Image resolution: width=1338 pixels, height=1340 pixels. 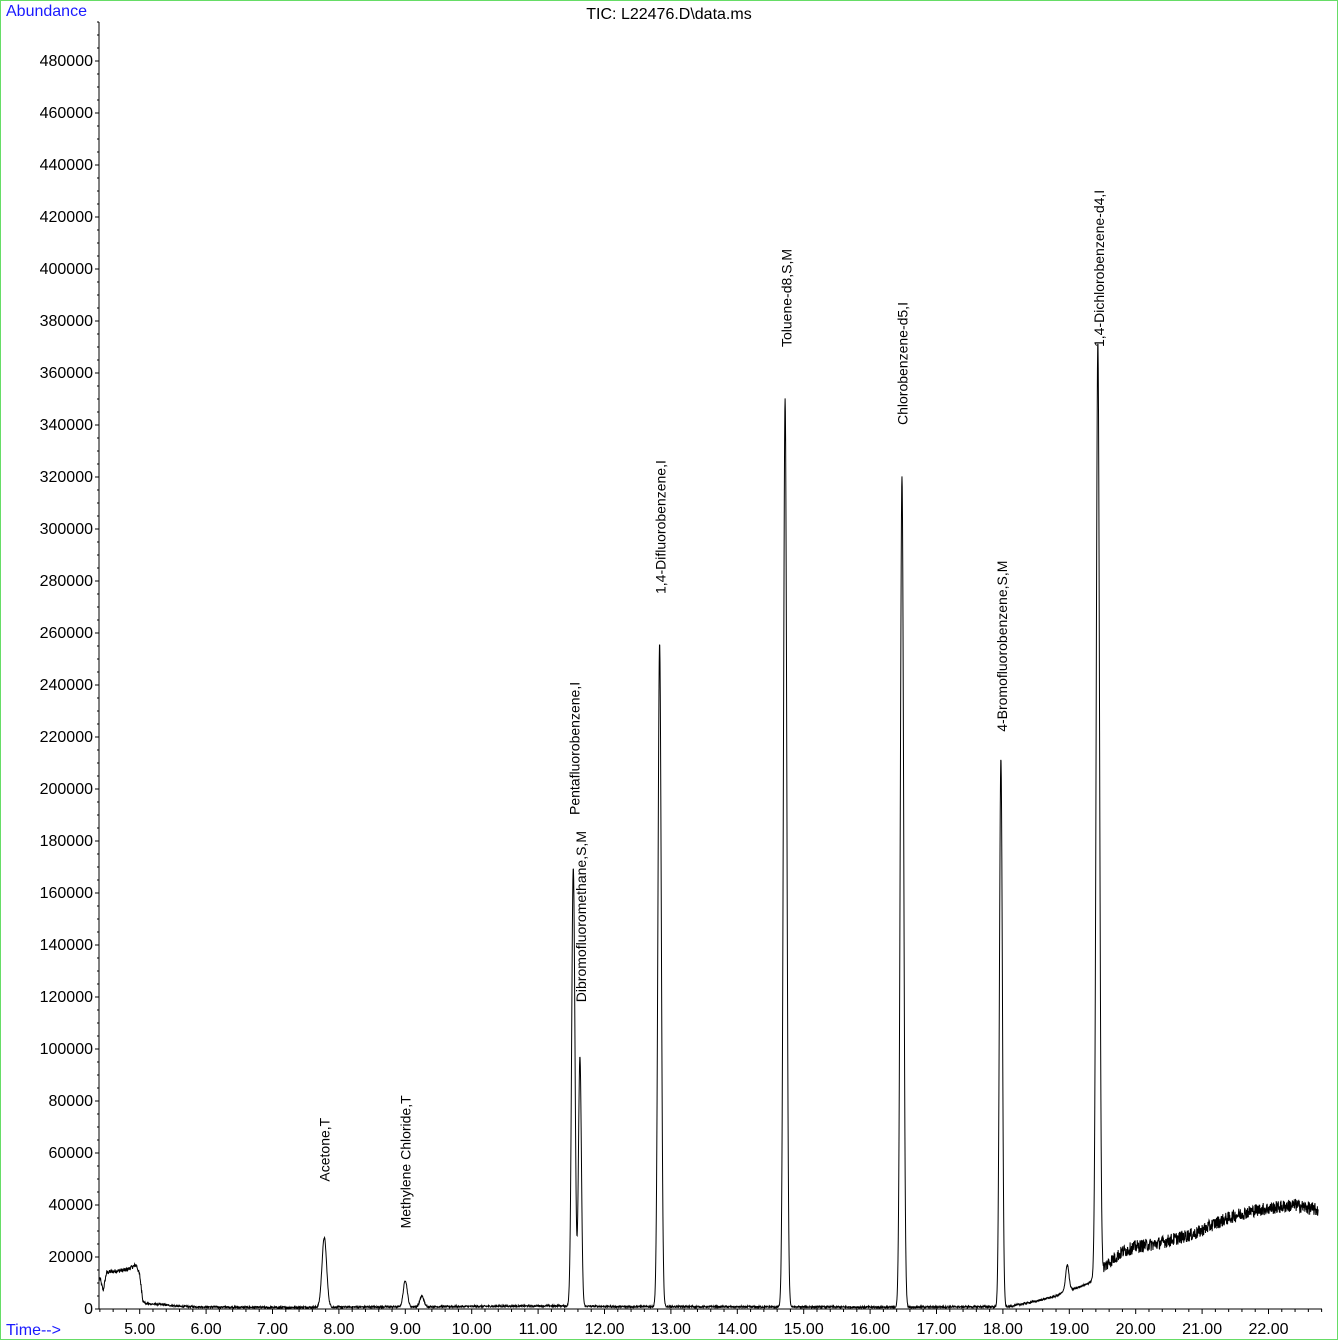 I want to click on peak-label: Chlorobenzene-d5,I, so click(x=903, y=363).